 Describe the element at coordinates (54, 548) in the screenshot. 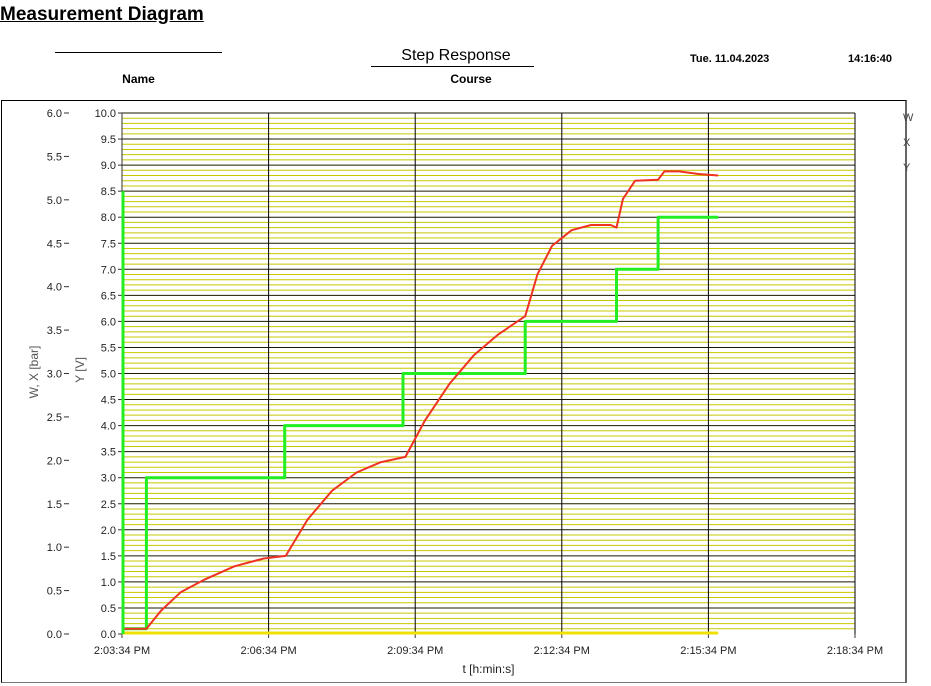

I see `y-left-tick-label: 1.0` at that location.